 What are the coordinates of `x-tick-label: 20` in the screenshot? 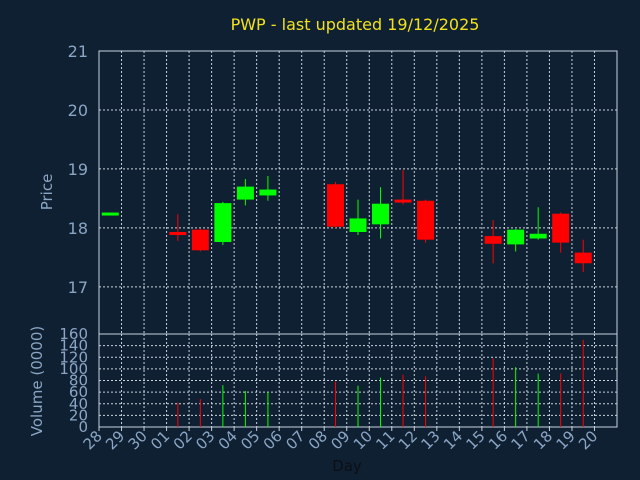 It's located at (588, 440).